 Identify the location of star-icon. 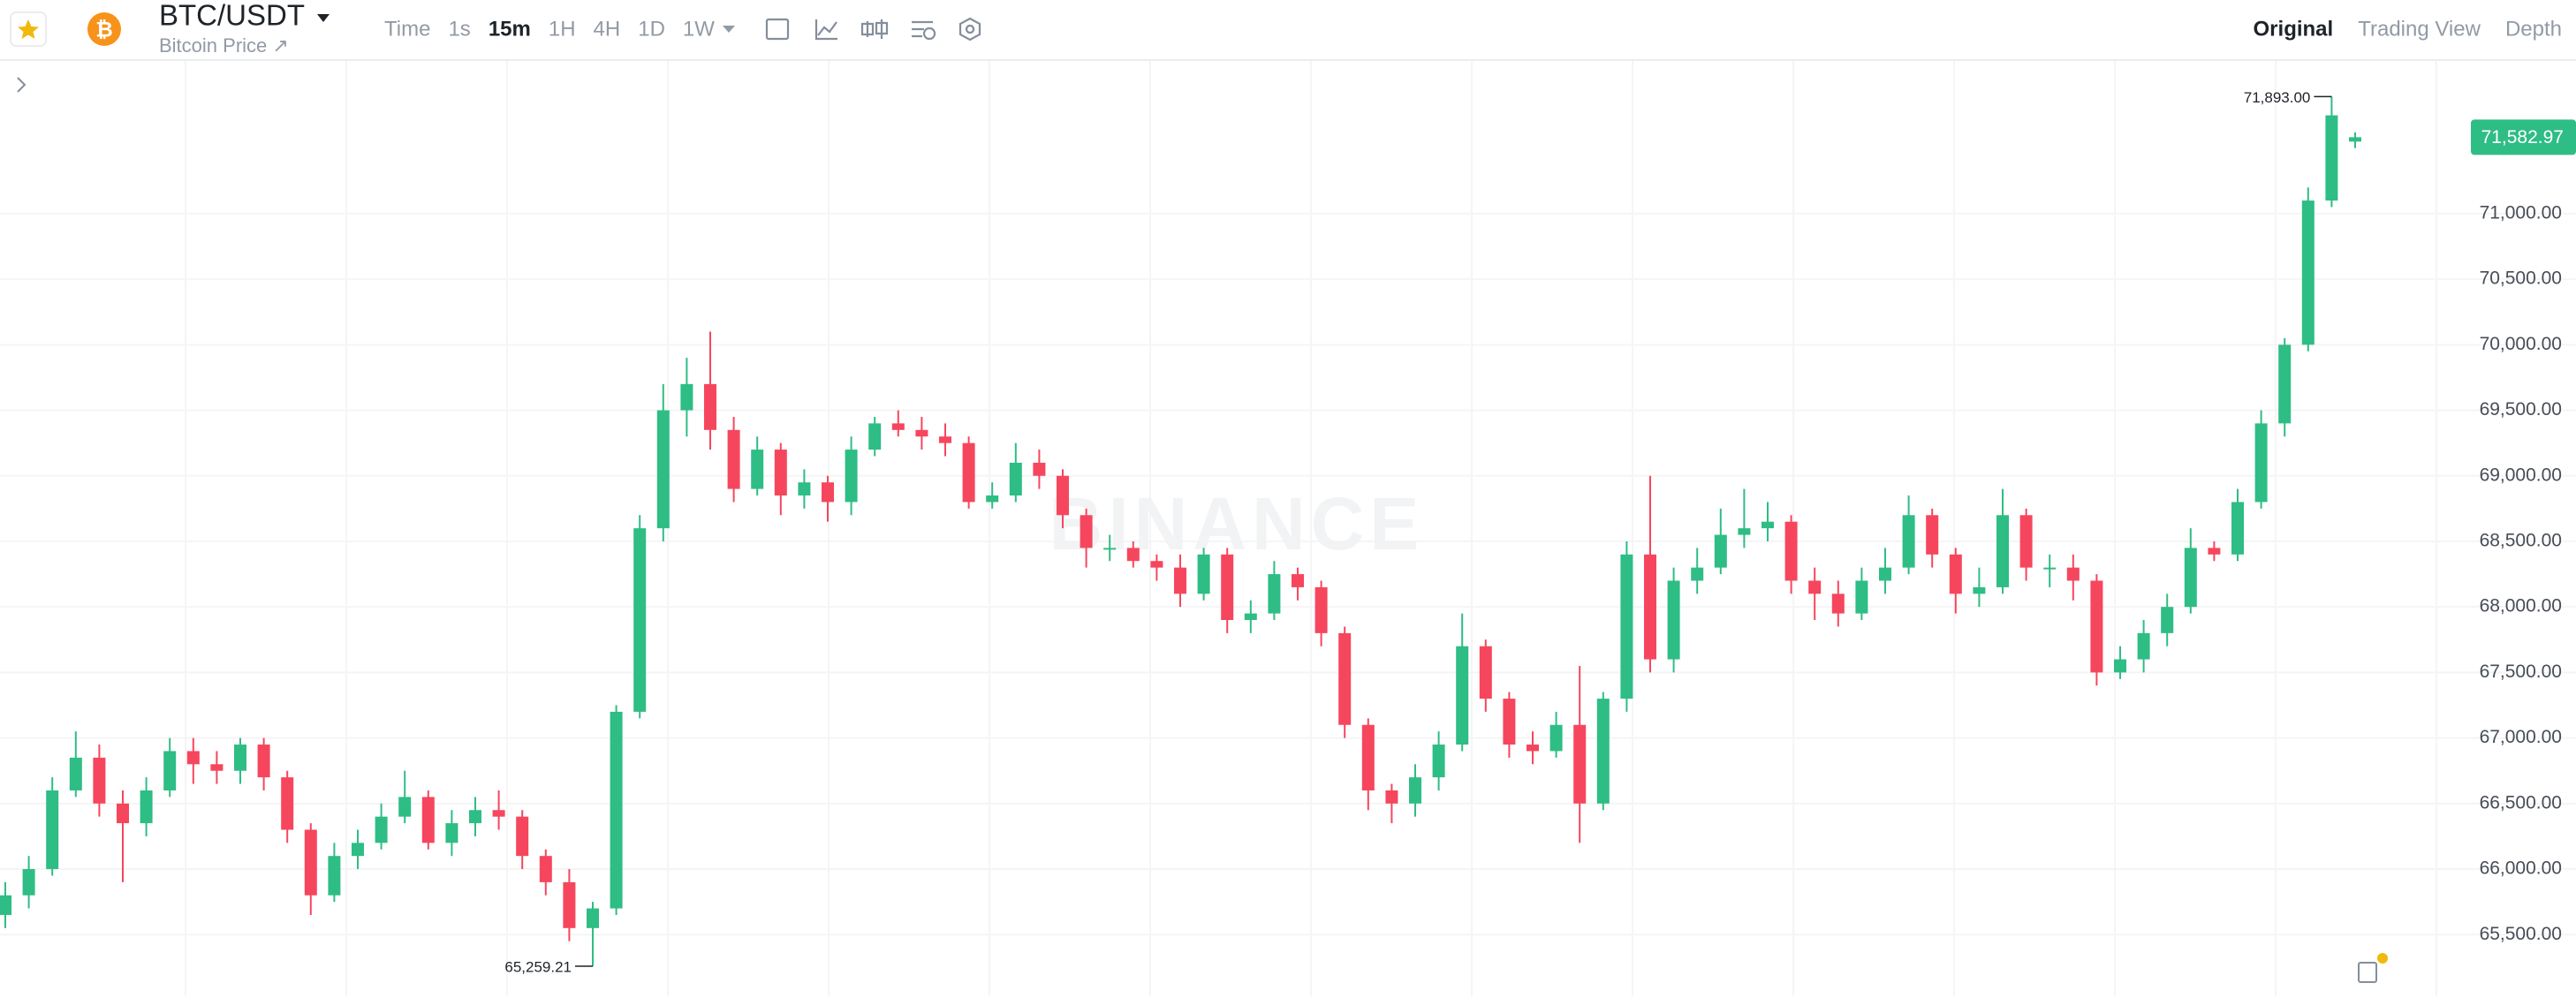
(28, 29).